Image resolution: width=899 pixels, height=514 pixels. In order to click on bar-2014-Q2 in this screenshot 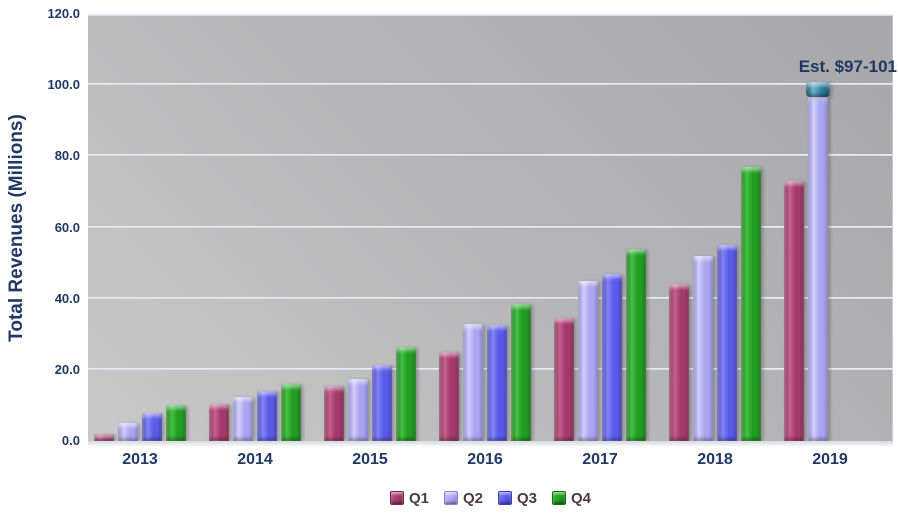, I will do `click(243, 418)`.